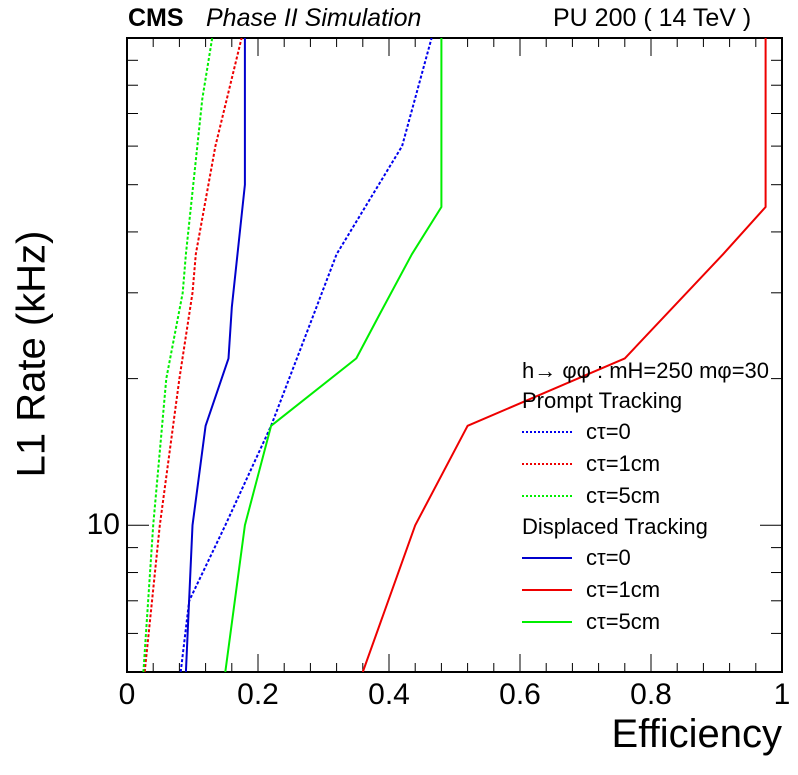  Describe the element at coordinates (520, 694) in the screenshot. I see `x-tick-label: 0.6` at that location.